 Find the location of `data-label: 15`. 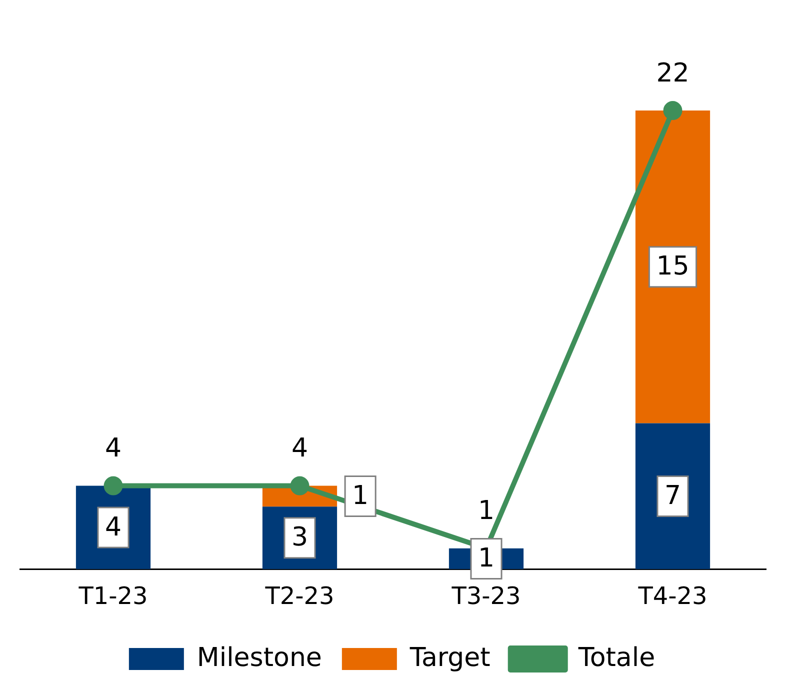

data-label: 15 is located at coordinates (673, 267).